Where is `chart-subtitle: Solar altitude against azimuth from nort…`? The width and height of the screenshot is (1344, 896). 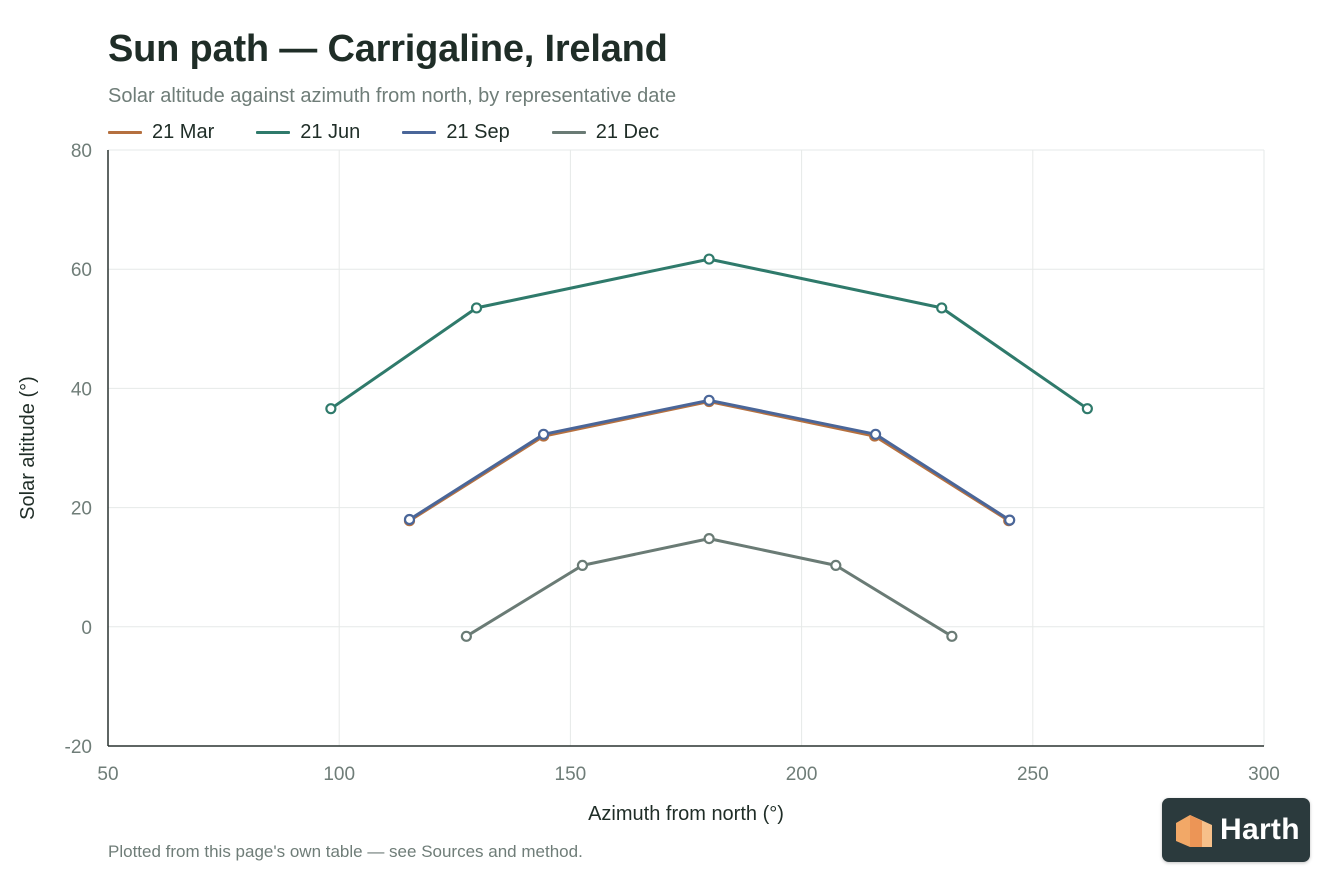
chart-subtitle: Solar altitude against azimuth from nort… is located at coordinates (392, 96).